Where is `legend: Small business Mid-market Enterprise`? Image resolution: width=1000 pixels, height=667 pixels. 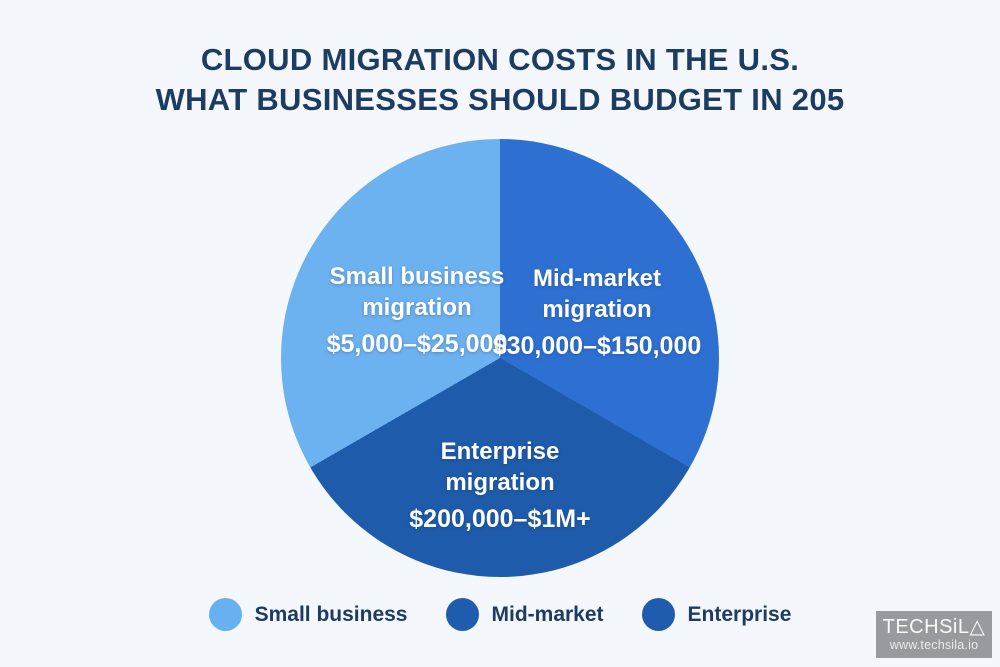
legend: Small business Mid-market Enterprise is located at coordinates (500, 614).